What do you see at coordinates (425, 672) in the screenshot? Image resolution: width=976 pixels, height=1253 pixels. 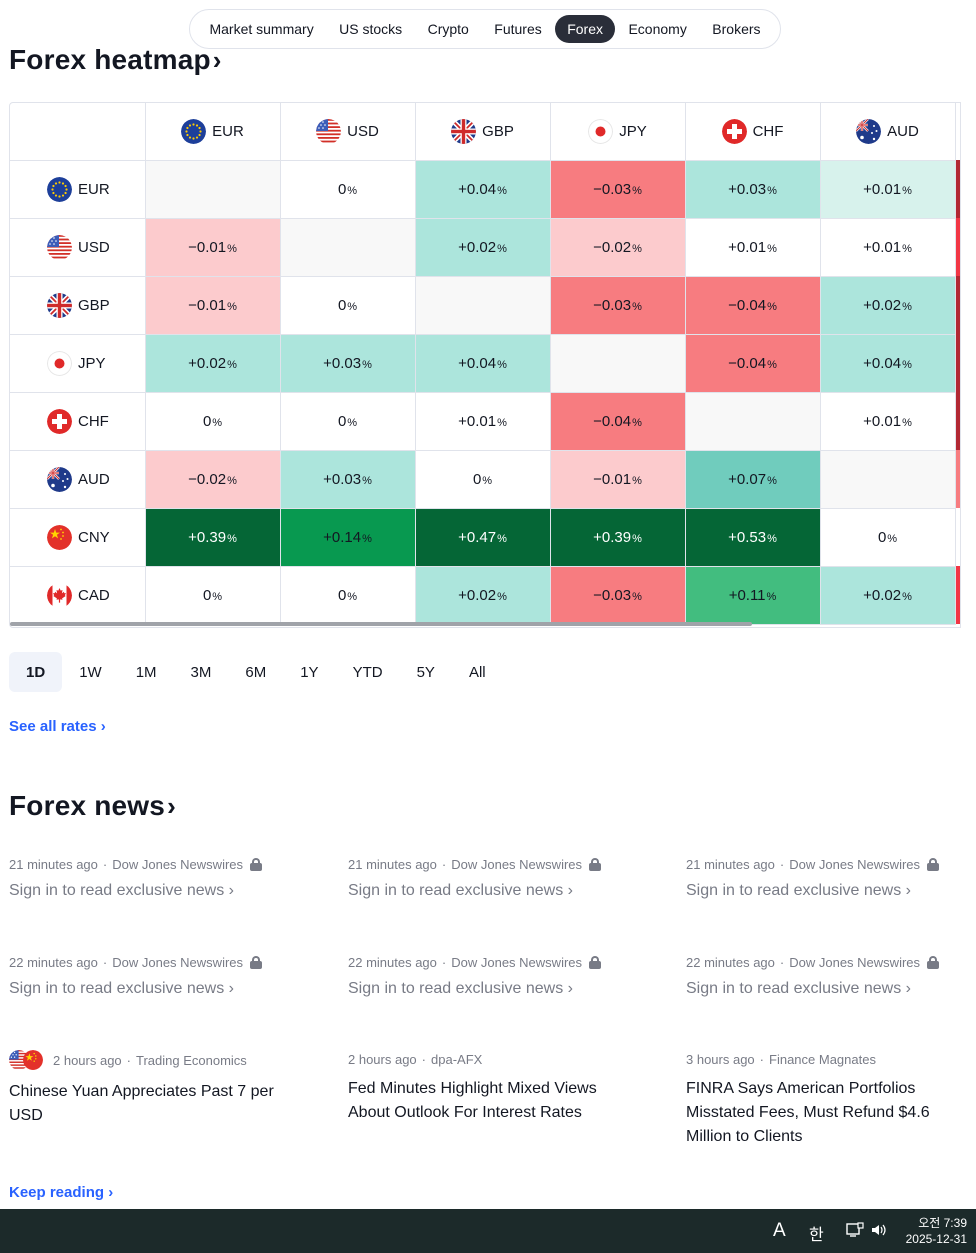 I see `timeframe-5y: 5Y` at bounding box center [425, 672].